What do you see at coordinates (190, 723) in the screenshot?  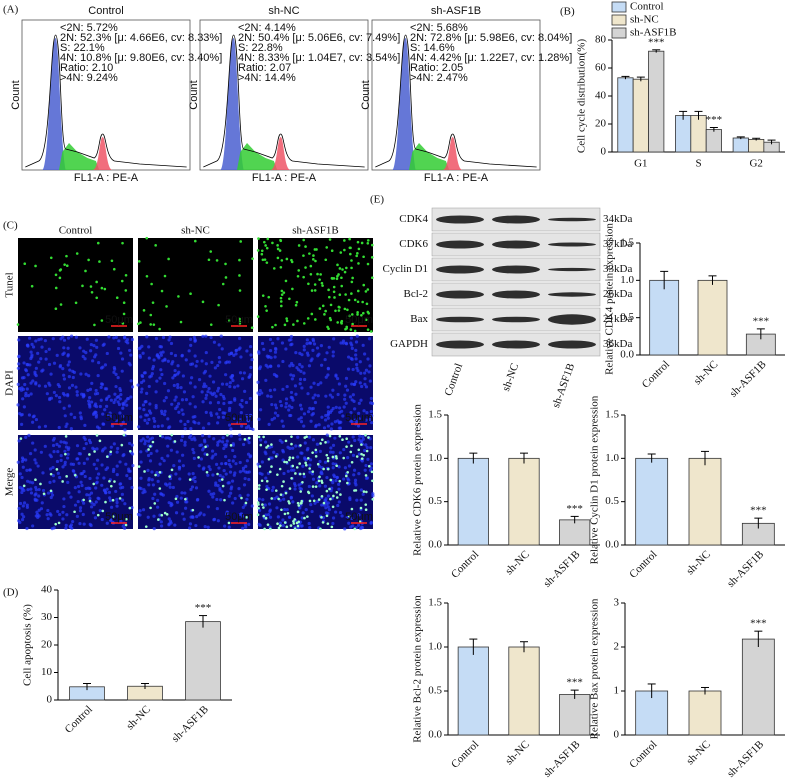 I see `x-tick-label: sh-ASF1B` at bounding box center [190, 723].